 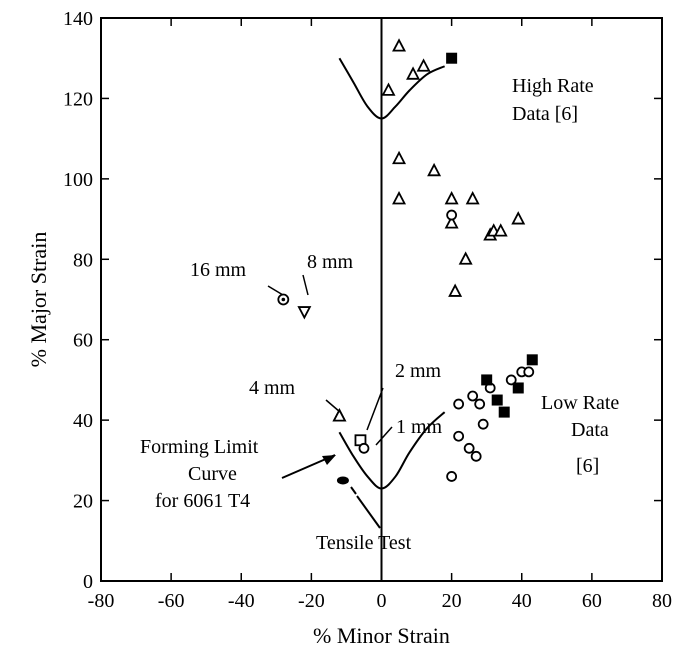 I want to click on curves, so click(x=392, y=273).